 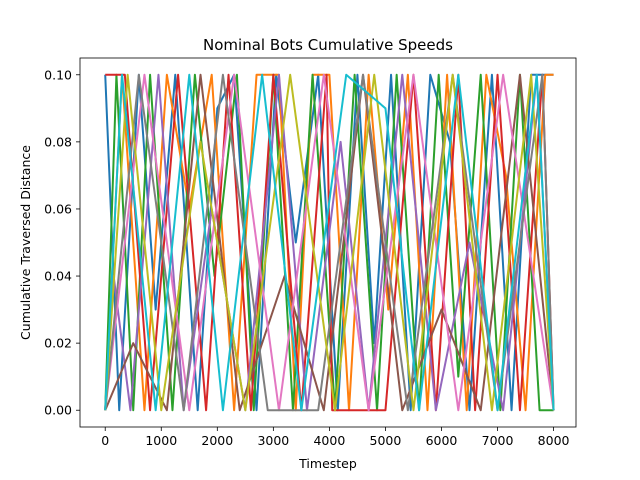 I want to click on x-tick-label: 3000, so click(x=273, y=440).